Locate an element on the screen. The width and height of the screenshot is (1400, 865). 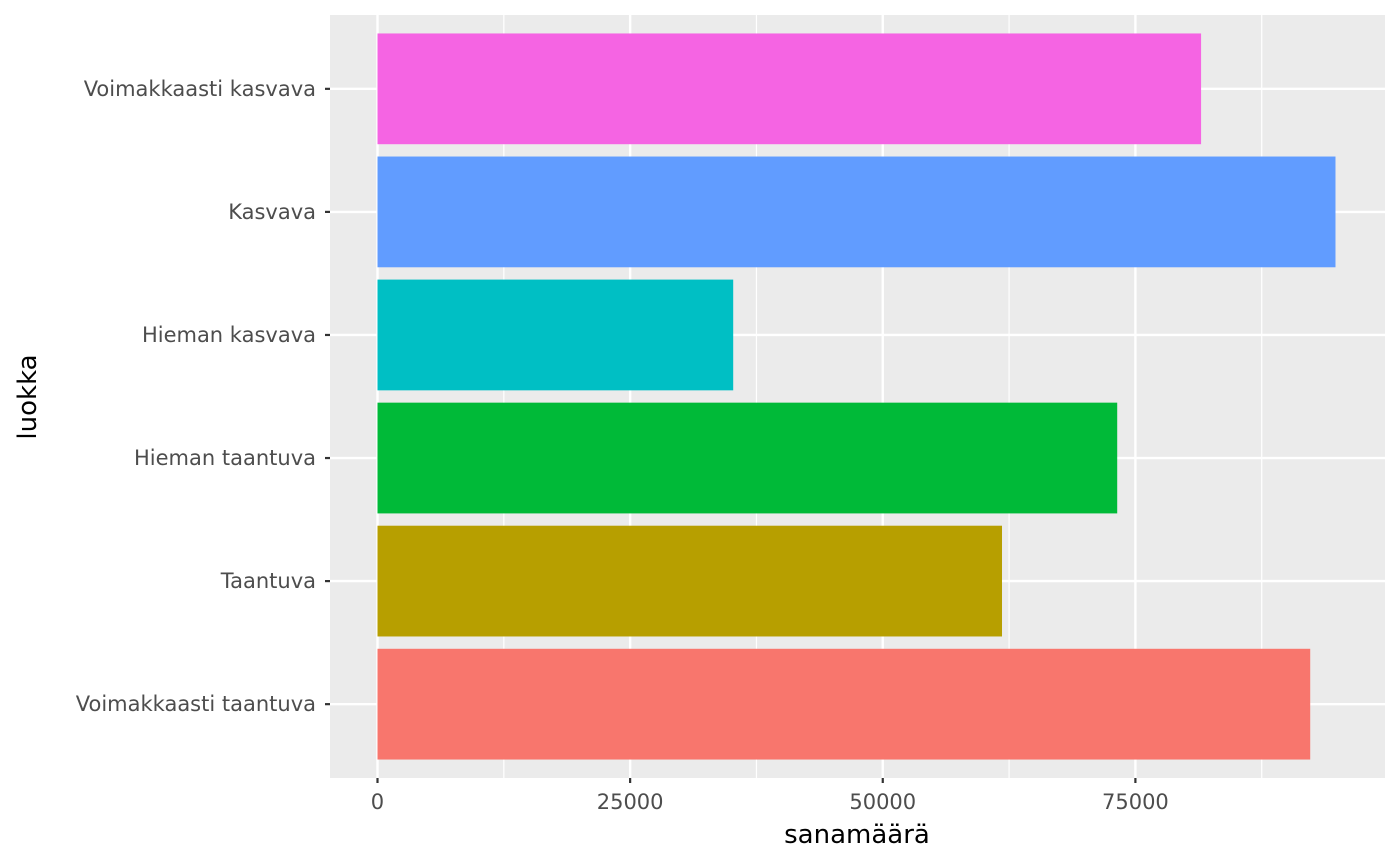
y-tick-label: Hieman kasvava is located at coordinates (229, 335).